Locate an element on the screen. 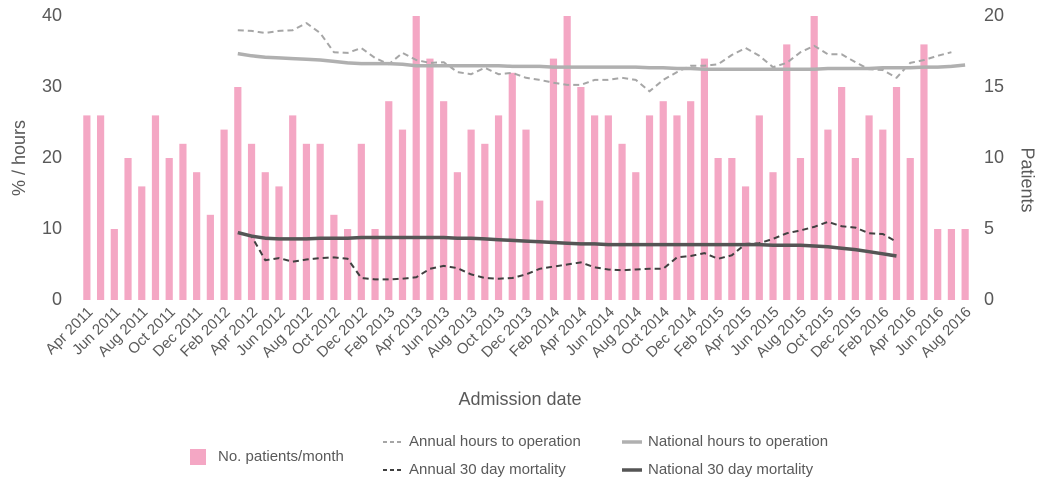  y-axis-title: % / hours is located at coordinates (19, 158).